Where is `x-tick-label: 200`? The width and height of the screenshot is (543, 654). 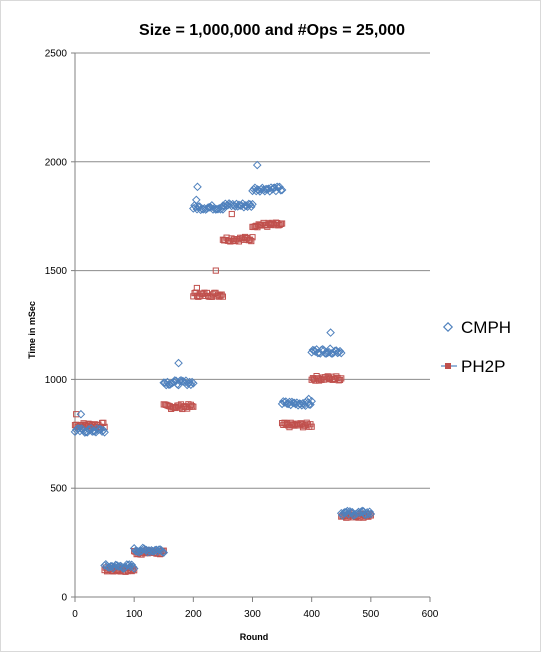 x-tick-label: 200 is located at coordinates (193, 614).